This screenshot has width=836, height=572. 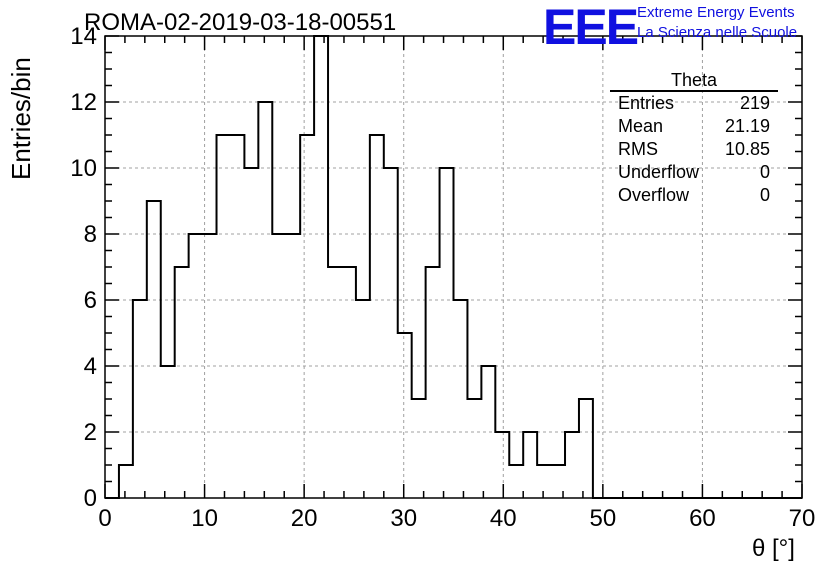 What do you see at coordinates (603, 518) in the screenshot?
I see `x-tick-label: 50` at bounding box center [603, 518].